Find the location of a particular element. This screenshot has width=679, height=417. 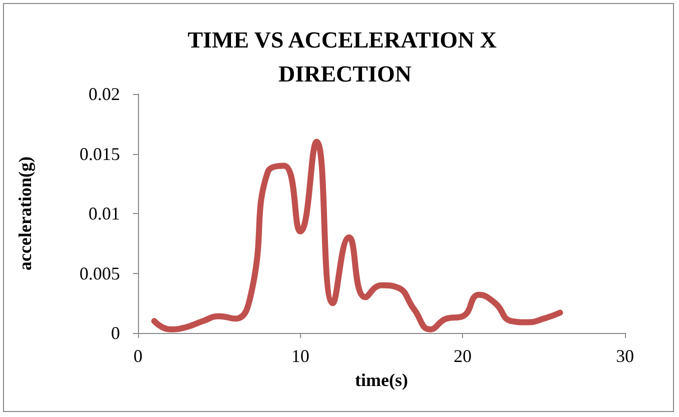

y-axis-title: acceleration(g) is located at coordinates (25, 213).